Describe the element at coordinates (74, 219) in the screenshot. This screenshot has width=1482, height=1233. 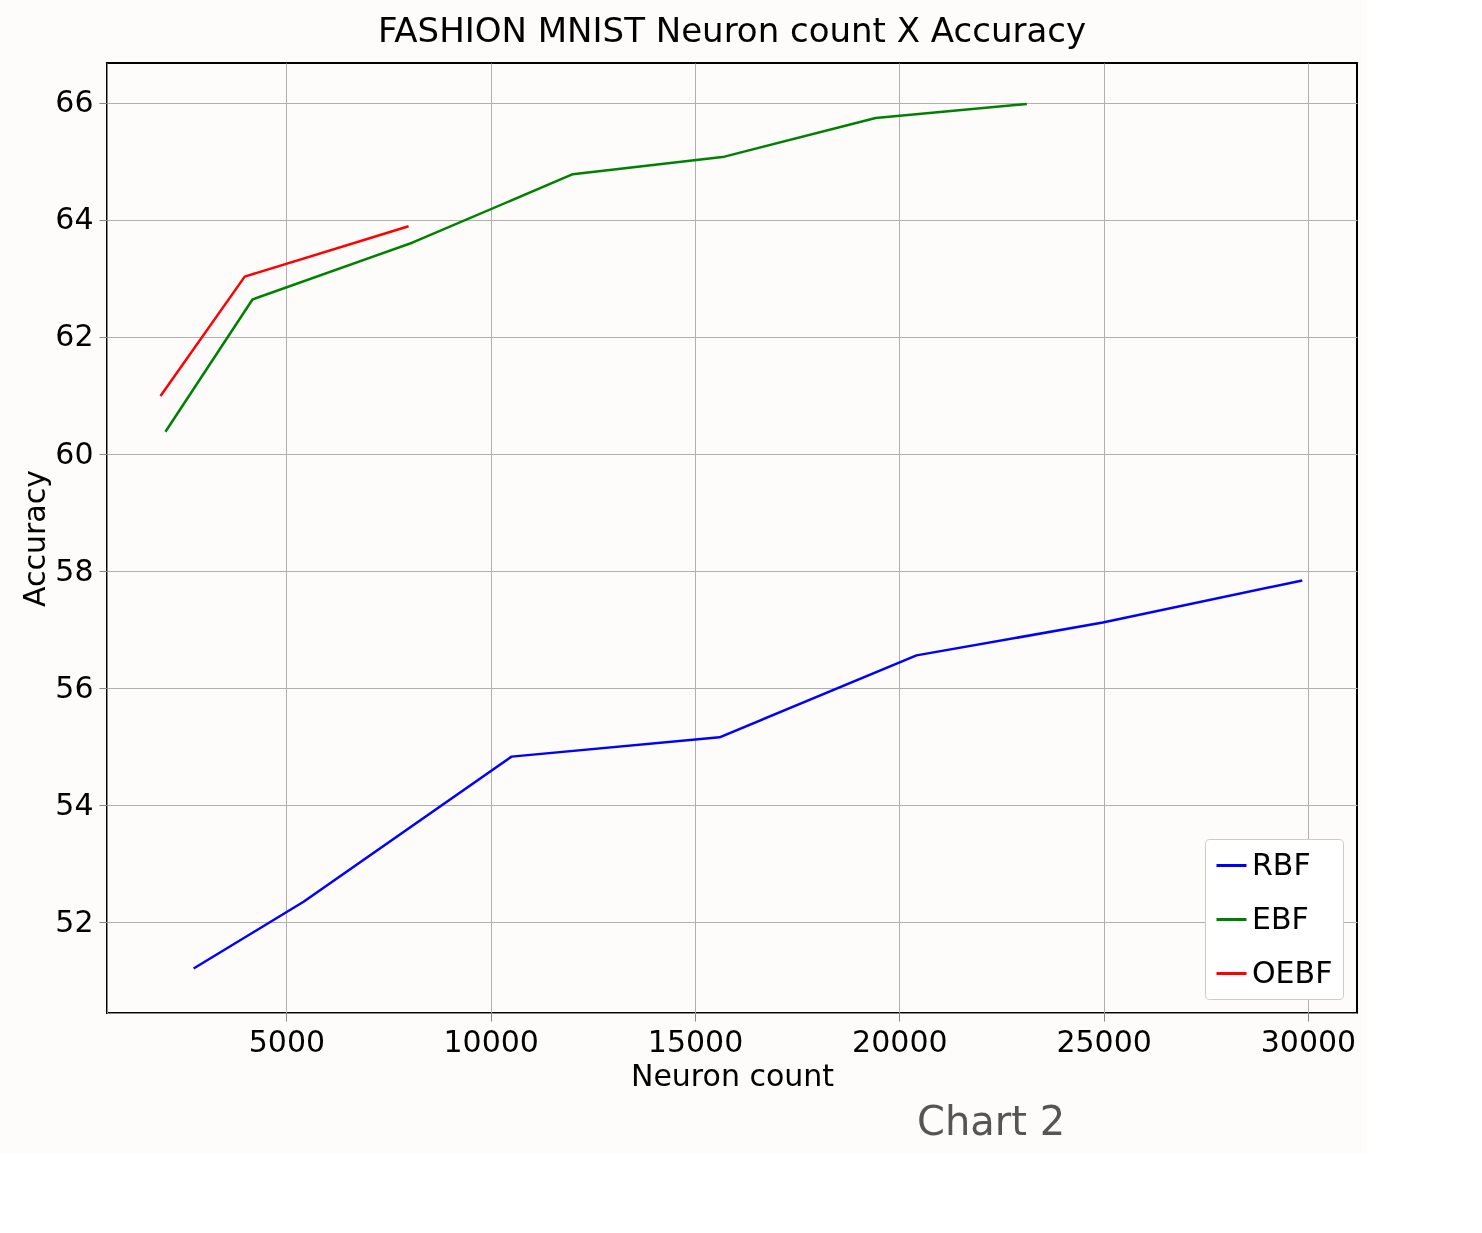
I see `y-tick-label: 64` at that location.